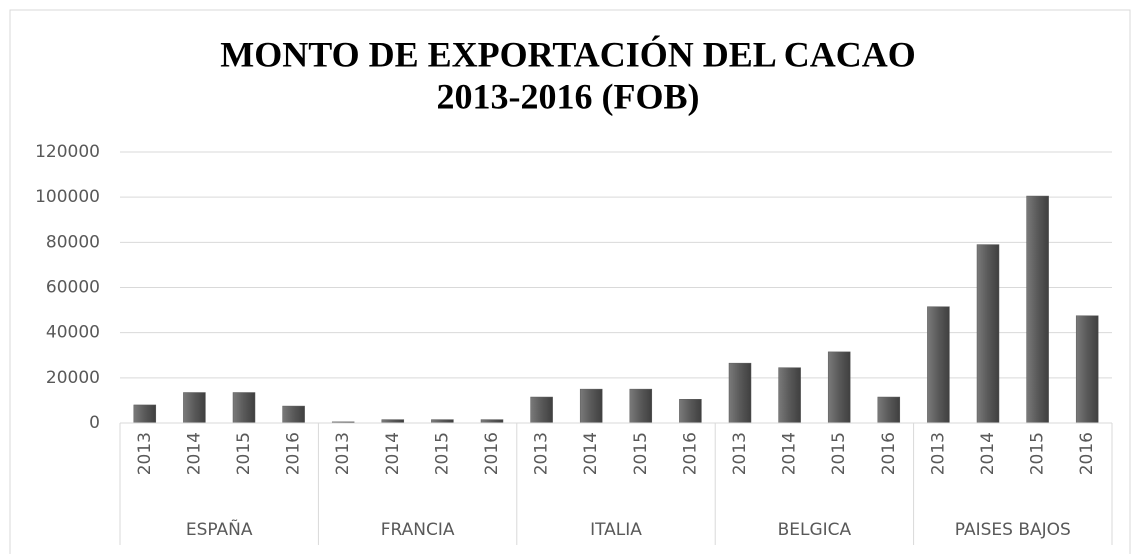 The image size is (1136, 554). What do you see at coordinates (815, 530) in the screenshot?
I see `group-label: BELGICA` at bounding box center [815, 530].